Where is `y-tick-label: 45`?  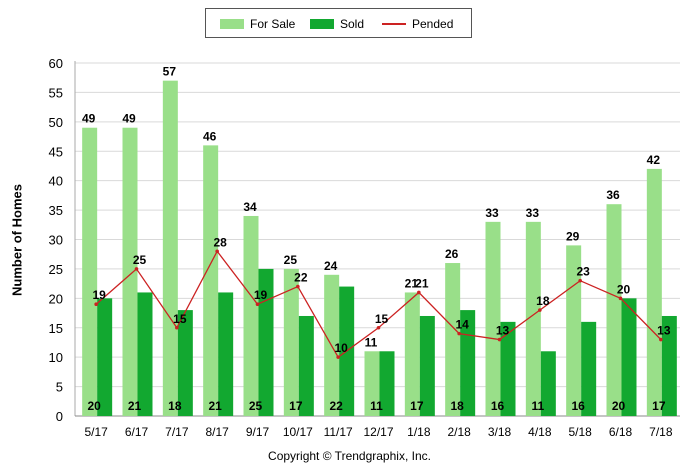 y-tick-label: 45 is located at coordinates (56, 151).